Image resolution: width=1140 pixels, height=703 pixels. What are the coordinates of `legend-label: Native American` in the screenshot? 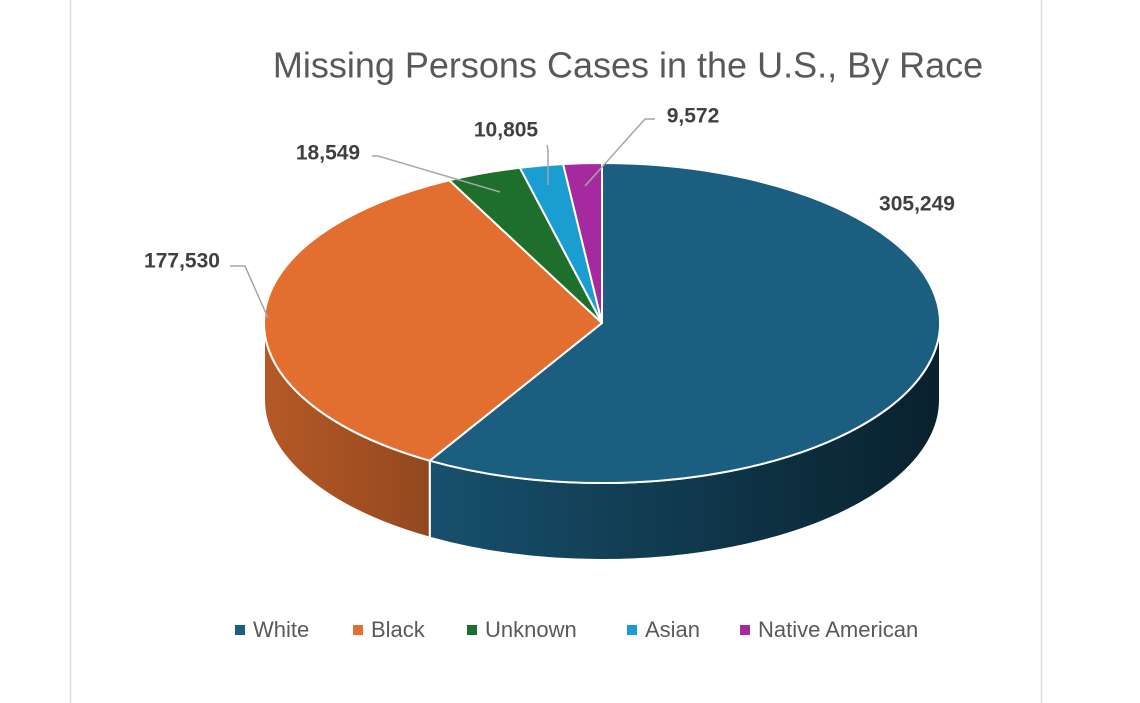 It's located at (838, 629).